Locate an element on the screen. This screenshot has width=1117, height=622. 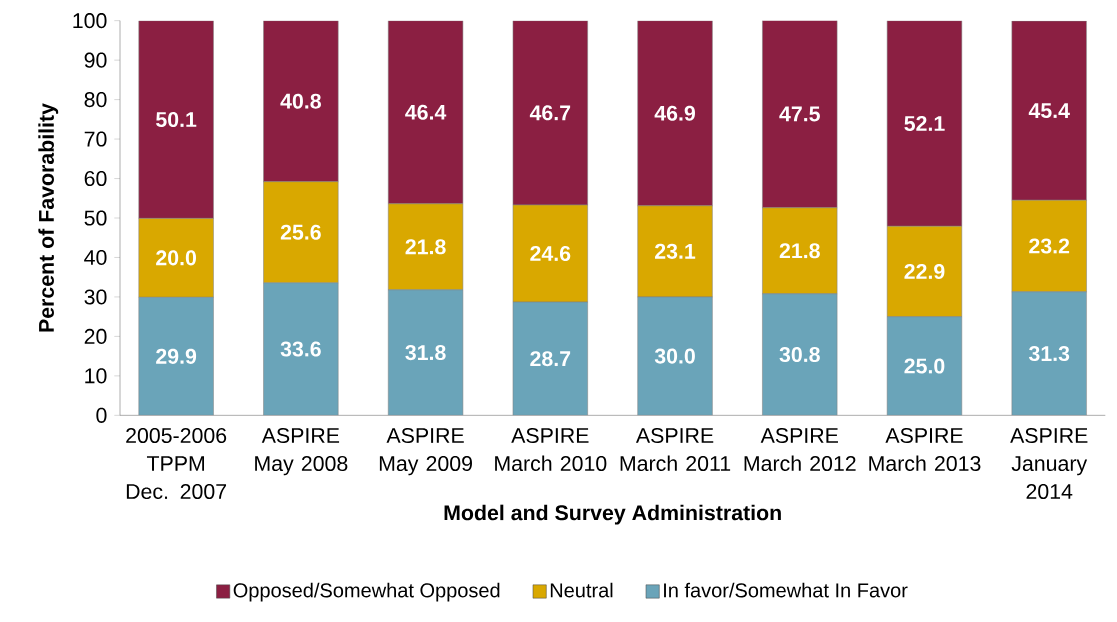
y-tick-label: 80 is located at coordinates (95, 100).